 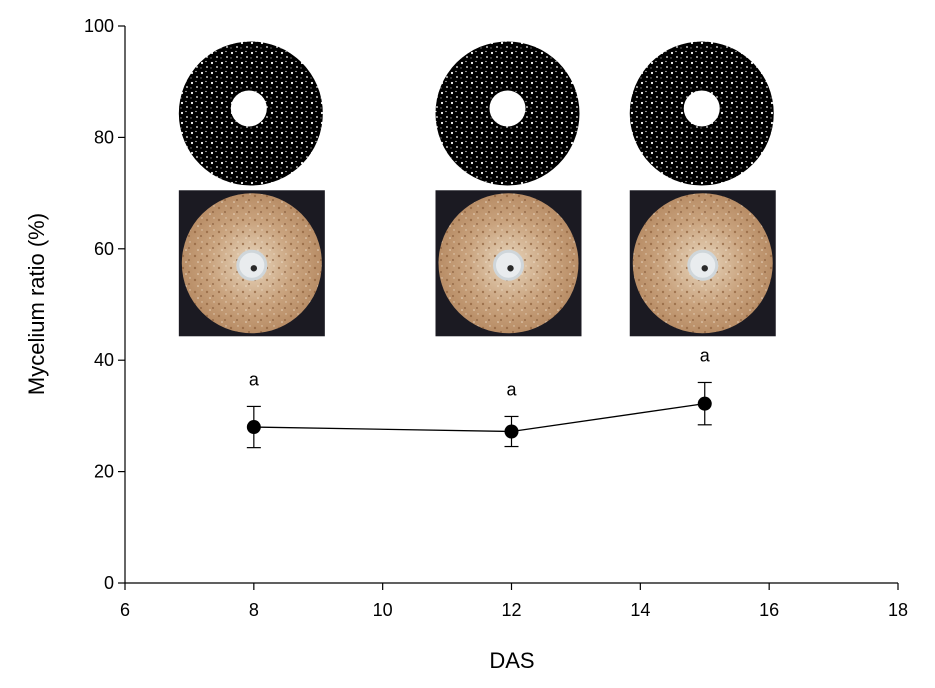 I want to click on y-tick-label: 20, so click(x=104, y=472).